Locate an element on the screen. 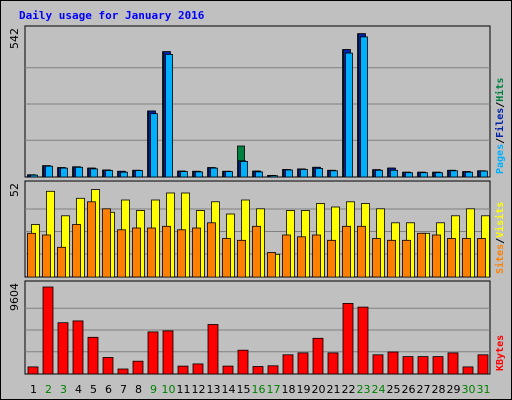 The width and height of the screenshot is (512, 400). day-label: 21 is located at coordinates (334, 389).